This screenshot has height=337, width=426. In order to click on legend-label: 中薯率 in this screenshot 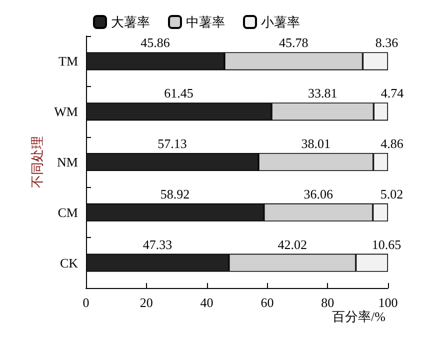, I will do `click(205, 22)`.